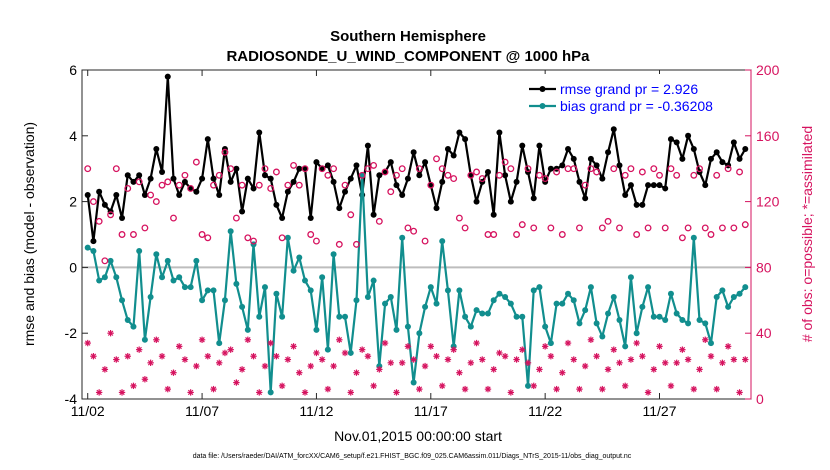  What do you see at coordinates (202, 411) in the screenshot?
I see `x-tick-label: 11/07` at bounding box center [202, 411].